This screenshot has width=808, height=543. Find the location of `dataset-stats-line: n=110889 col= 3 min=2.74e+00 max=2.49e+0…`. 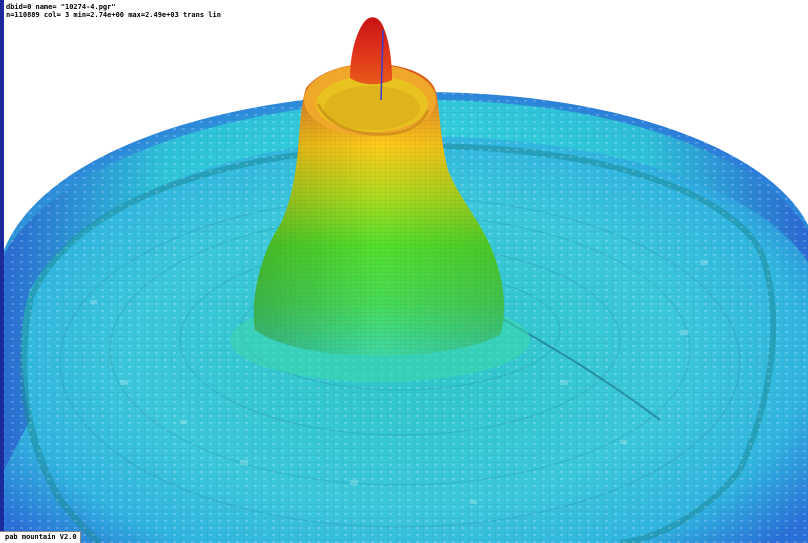

dataset-stats-line: n=110889 col= 3 min=2.74e+00 max=2.49e+0… is located at coordinates (113, 15).